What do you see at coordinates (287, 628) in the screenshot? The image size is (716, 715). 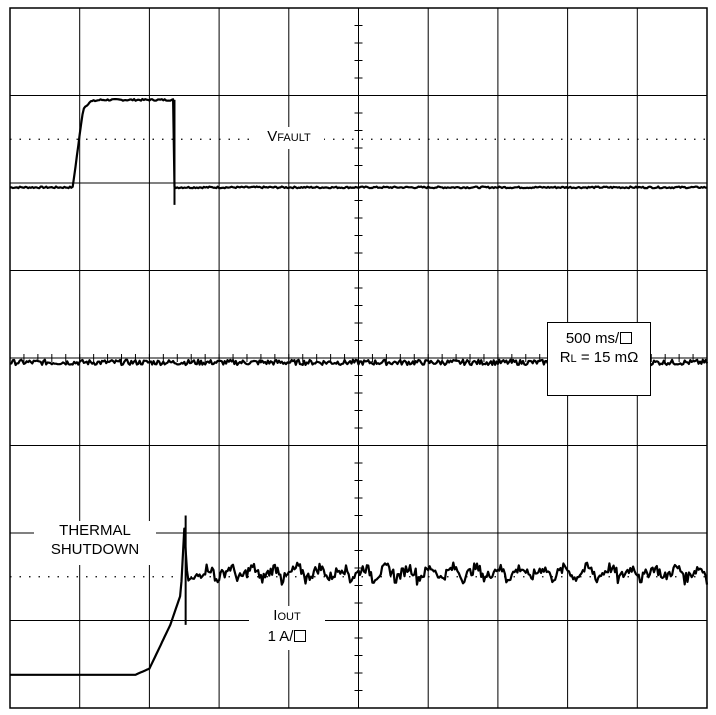 I see `iout-label: IOUT 1 A/` at bounding box center [287, 628].